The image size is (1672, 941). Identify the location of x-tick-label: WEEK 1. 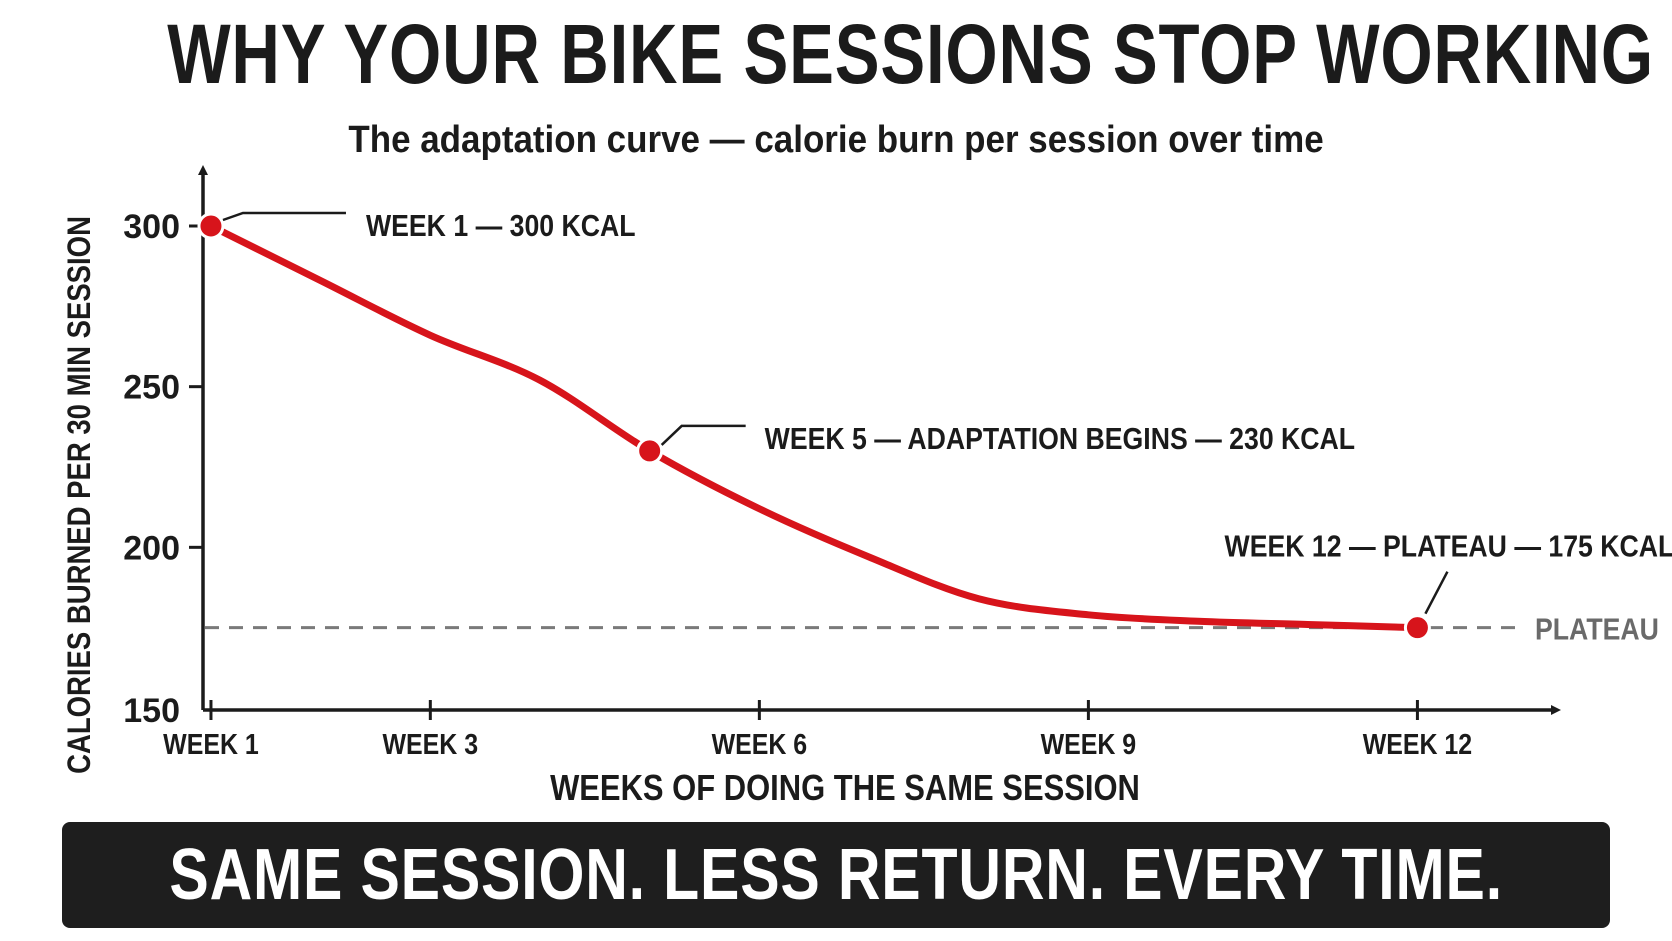
(211, 744).